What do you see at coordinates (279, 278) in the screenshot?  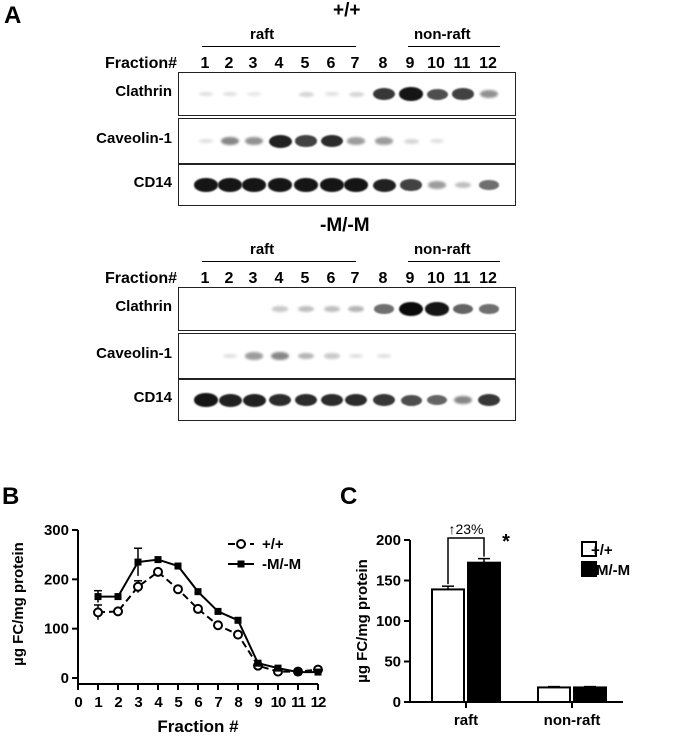 I see `fraction-number: 4` at bounding box center [279, 278].